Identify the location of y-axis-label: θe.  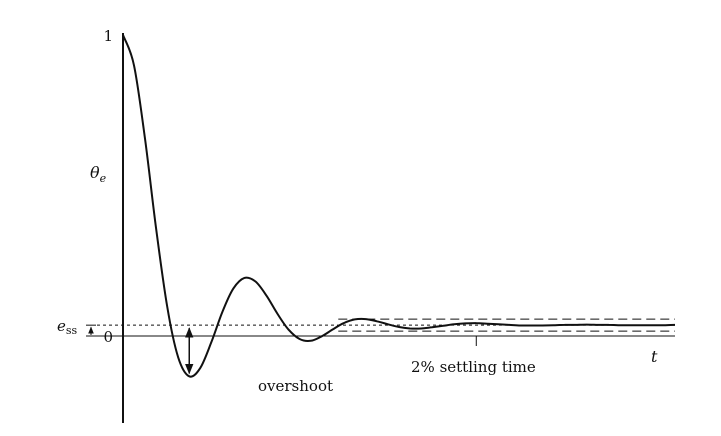
(98, 174).